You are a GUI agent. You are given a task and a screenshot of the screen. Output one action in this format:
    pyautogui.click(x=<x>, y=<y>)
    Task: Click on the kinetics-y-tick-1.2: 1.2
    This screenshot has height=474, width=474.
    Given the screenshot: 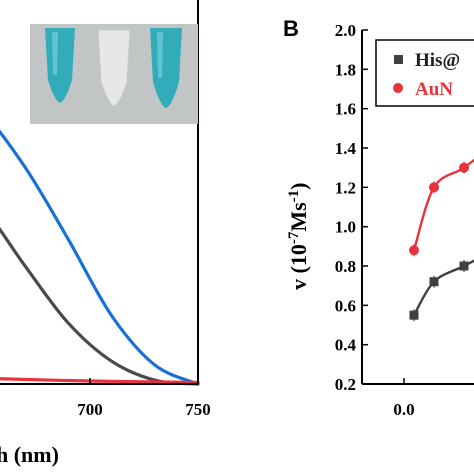 What is the action you would take?
    pyautogui.click(x=345, y=187)
    